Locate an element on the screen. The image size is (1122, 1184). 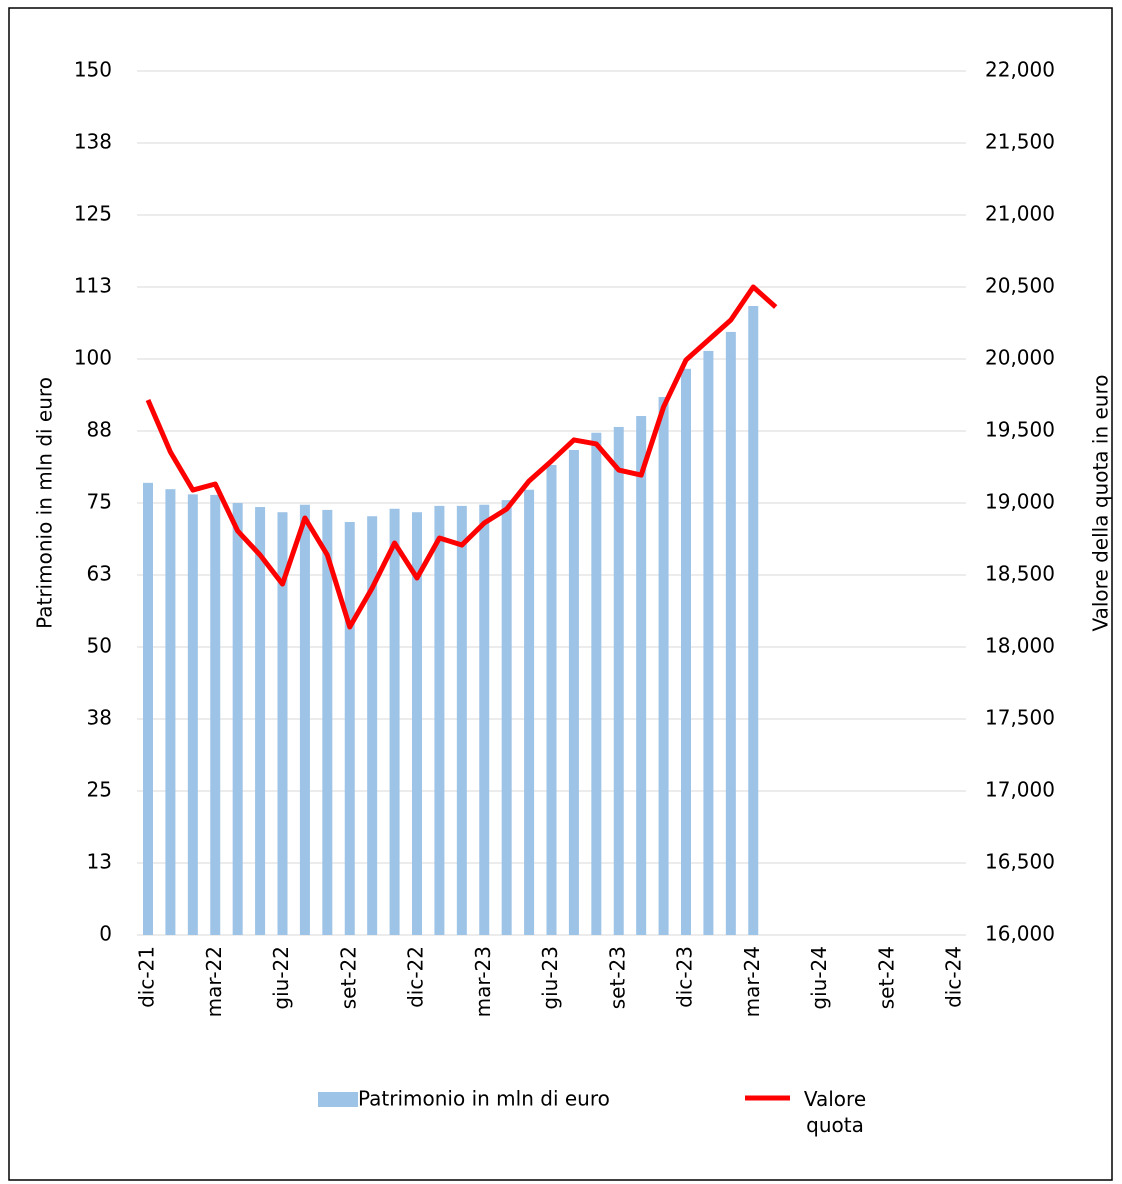
y2-tick-label: 16,000 is located at coordinates (1020, 934).